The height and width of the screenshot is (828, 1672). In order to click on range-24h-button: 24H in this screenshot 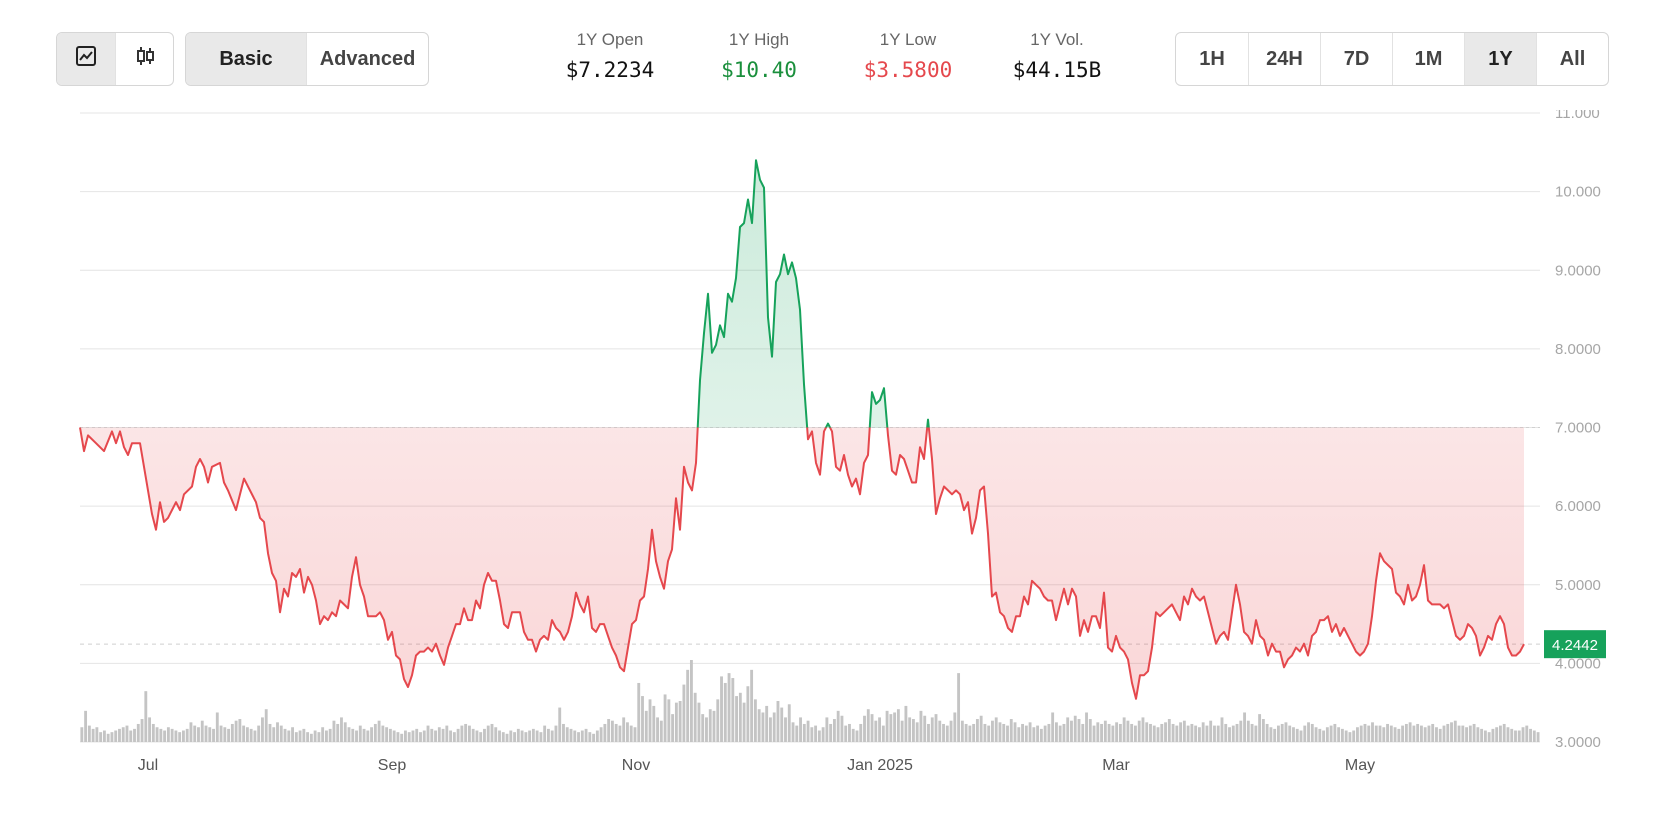, I will do `click(1284, 59)`.